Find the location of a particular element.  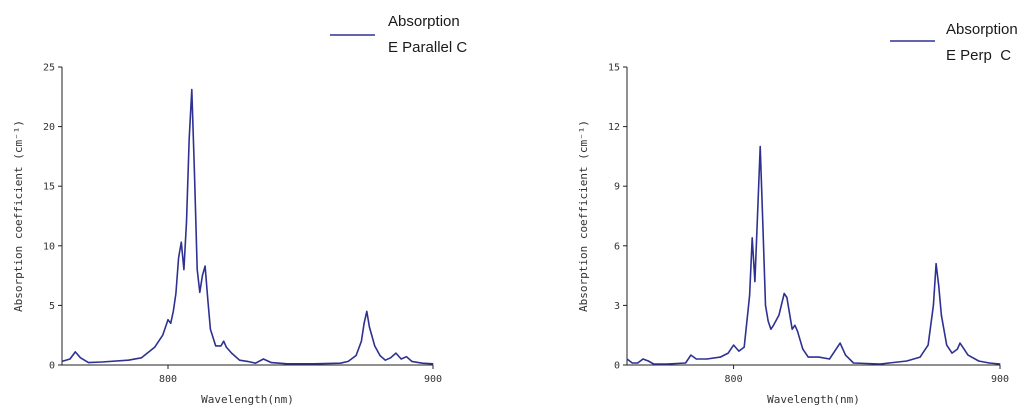

y-tick-label: 5 is located at coordinates (52, 306).